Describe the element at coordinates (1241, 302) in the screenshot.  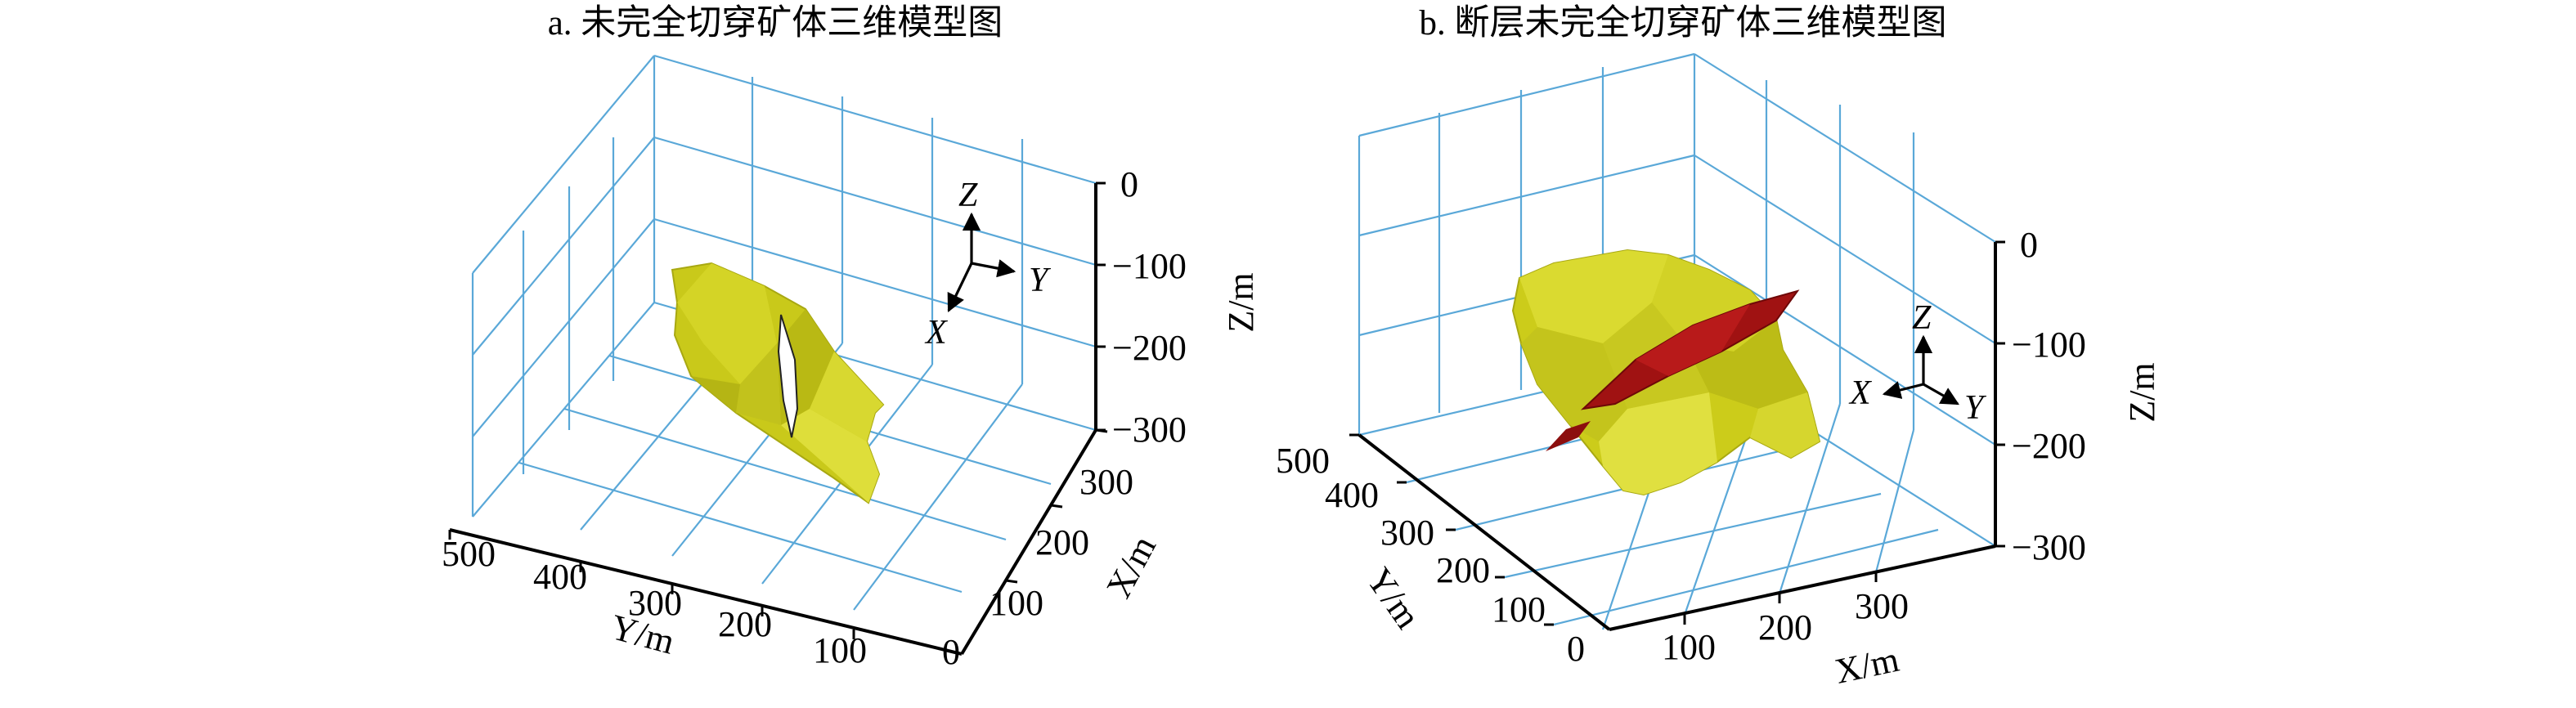
I see `panel-a-z-label: Z/m` at that location.